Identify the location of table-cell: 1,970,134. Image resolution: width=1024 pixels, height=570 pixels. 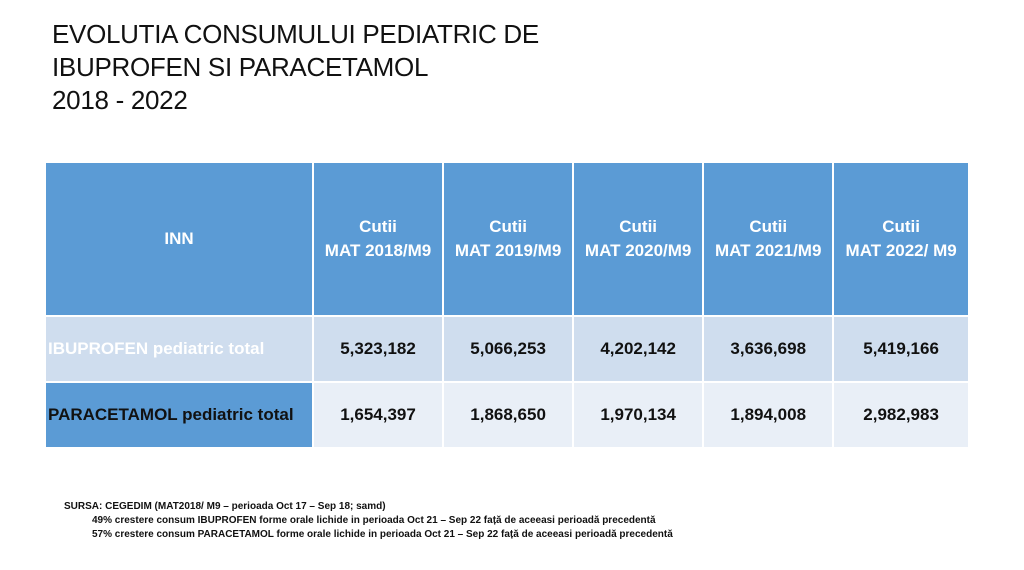
(638, 415).